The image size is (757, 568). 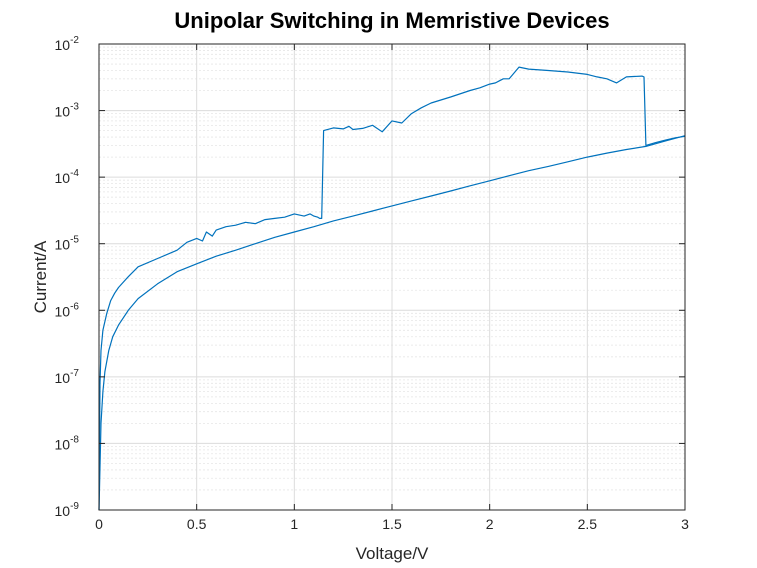 I want to click on y-tick-label: 10⁻³, so click(x=67, y=111).